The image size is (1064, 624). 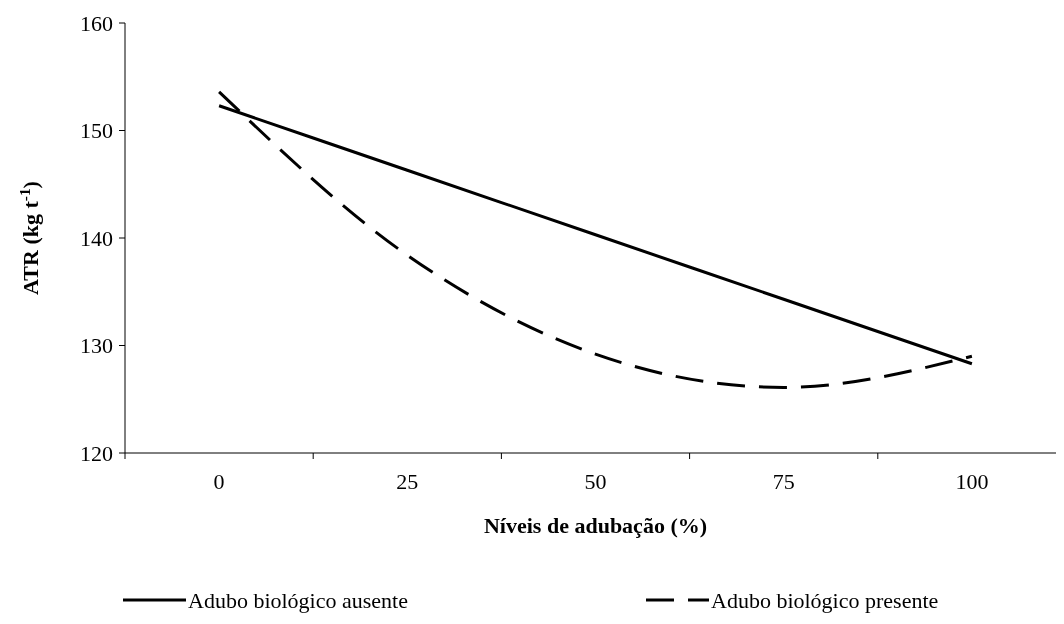 What do you see at coordinates (298, 600) in the screenshot?
I see `legend-label: Adubo biológico ausente` at bounding box center [298, 600].